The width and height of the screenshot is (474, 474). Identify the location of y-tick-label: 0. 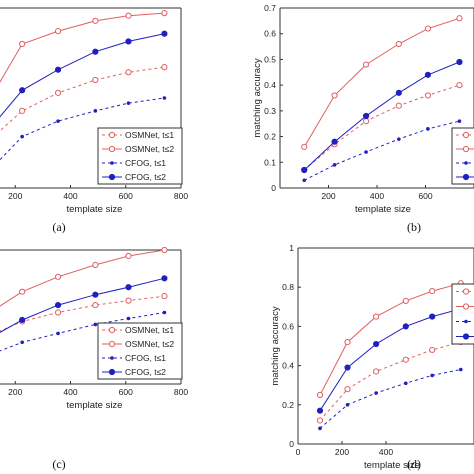
(291, 444).